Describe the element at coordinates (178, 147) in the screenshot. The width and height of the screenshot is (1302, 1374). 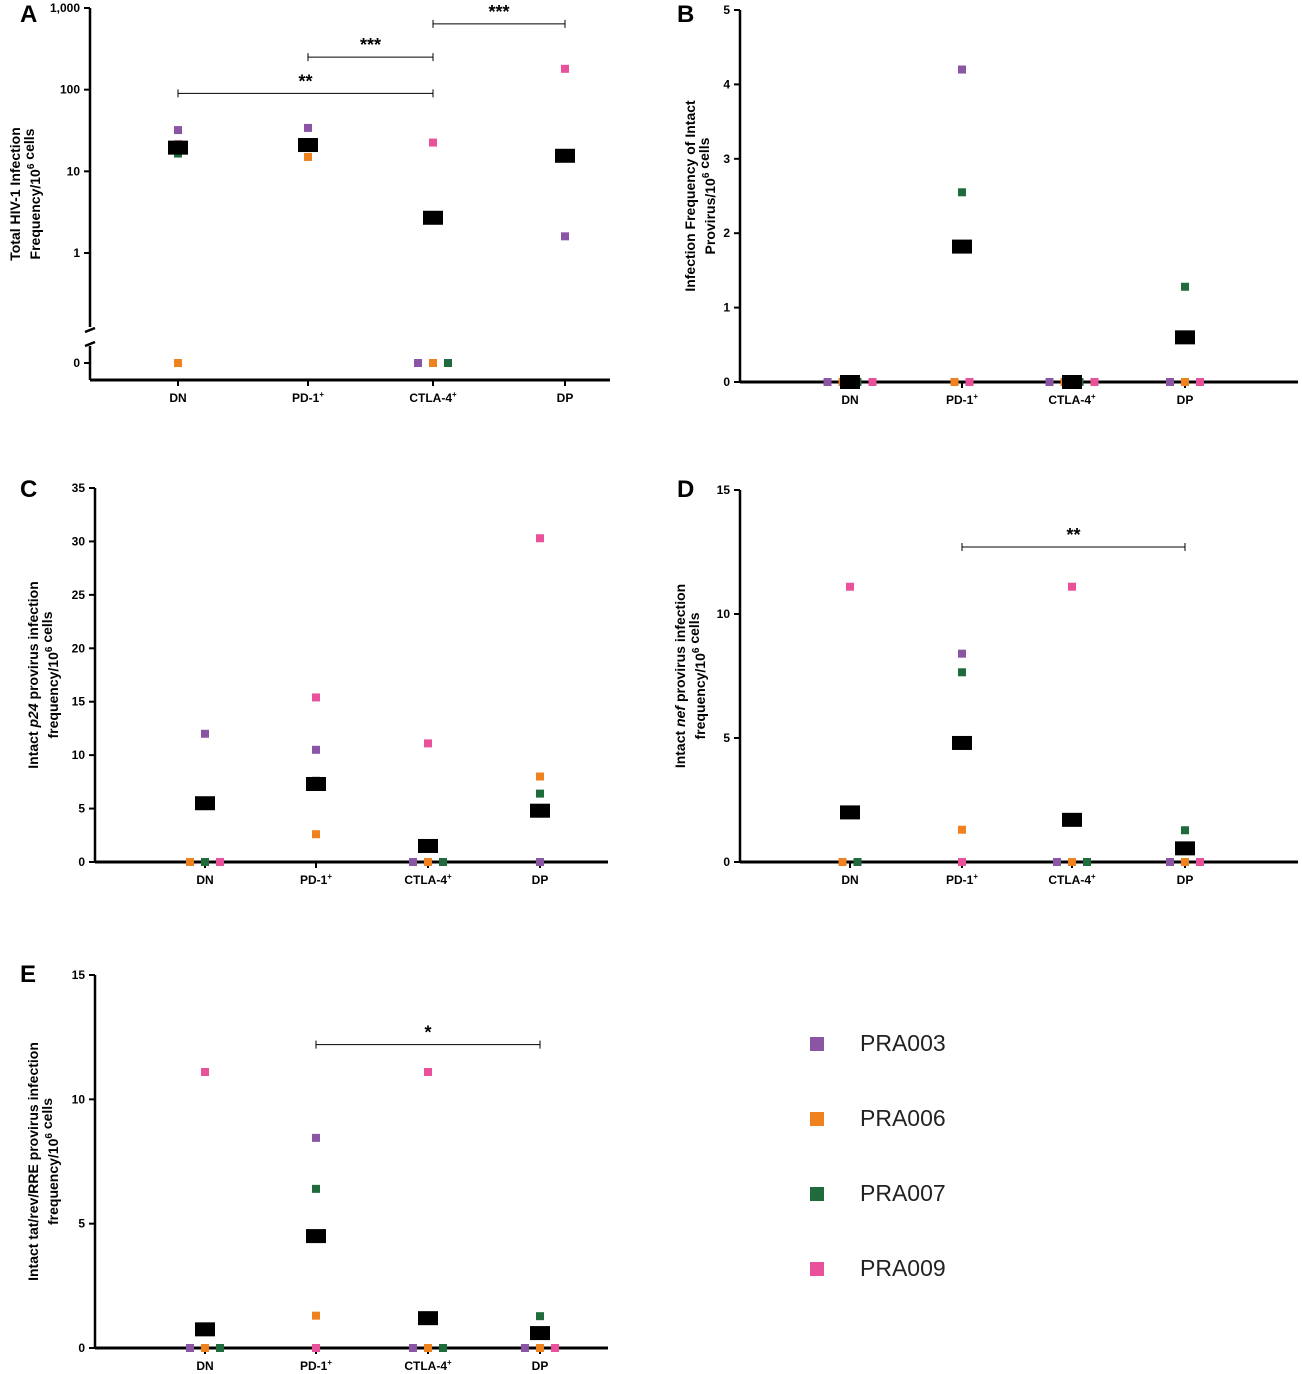
I see `panel-a-median-dn` at that location.